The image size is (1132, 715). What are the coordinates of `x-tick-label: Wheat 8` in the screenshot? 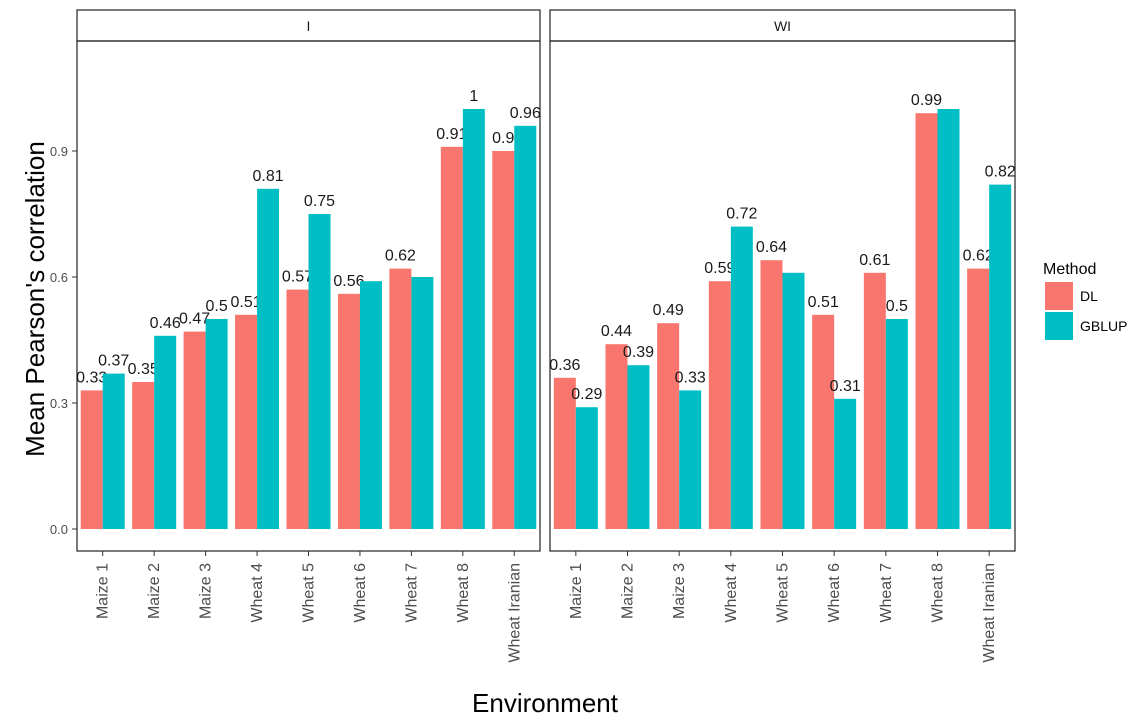 It's located at (938, 593).